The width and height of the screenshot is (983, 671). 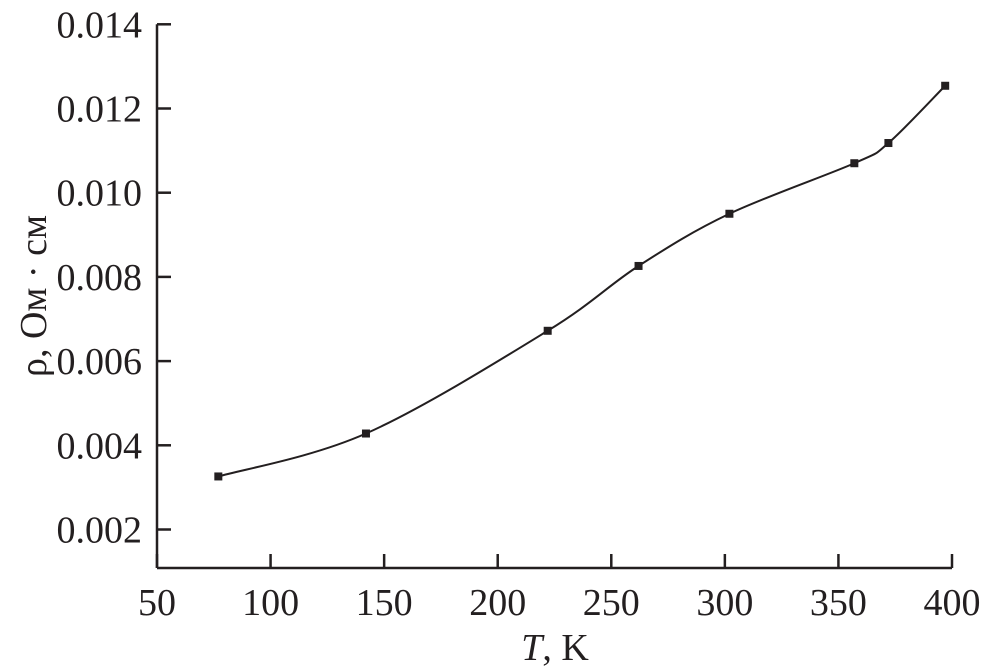 I want to click on x-tick-label: 50, so click(x=157, y=603).